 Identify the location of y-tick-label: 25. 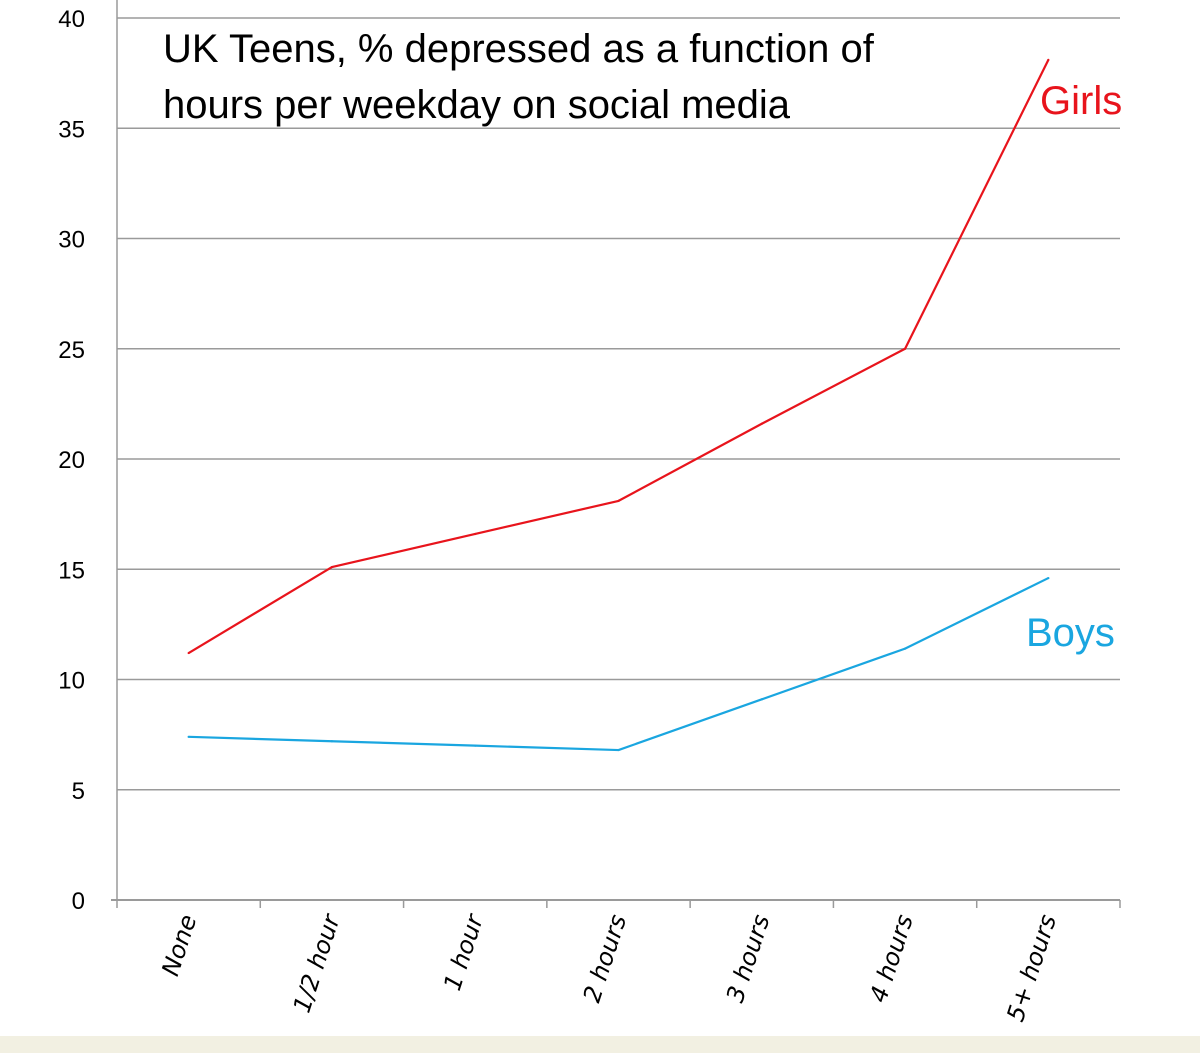
(71, 350).